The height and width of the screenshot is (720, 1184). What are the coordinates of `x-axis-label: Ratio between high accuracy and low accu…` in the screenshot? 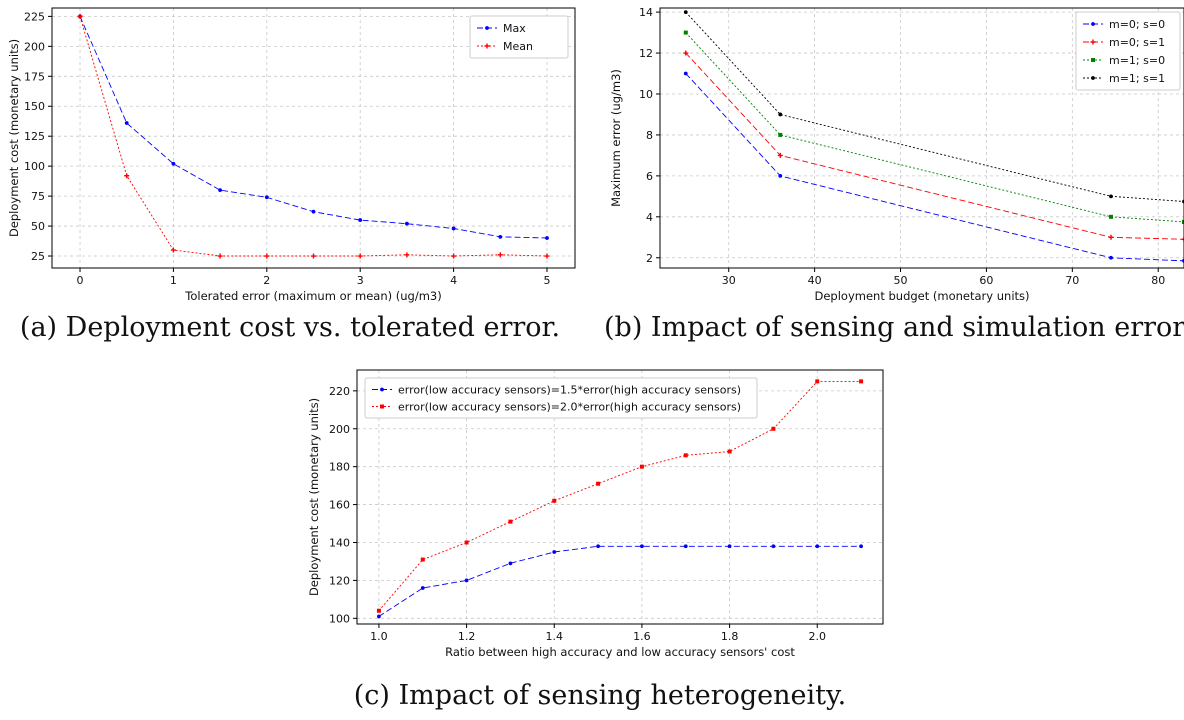 It's located at (620, 652).